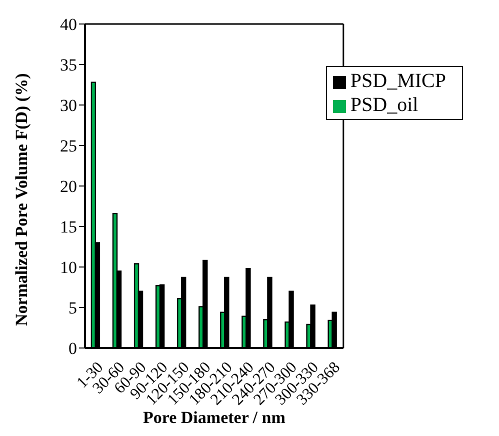  What do you see at coordinates (68, 24) in the screenshot?
I see `y-tick-label: 40` at bounding box center [68, 24].